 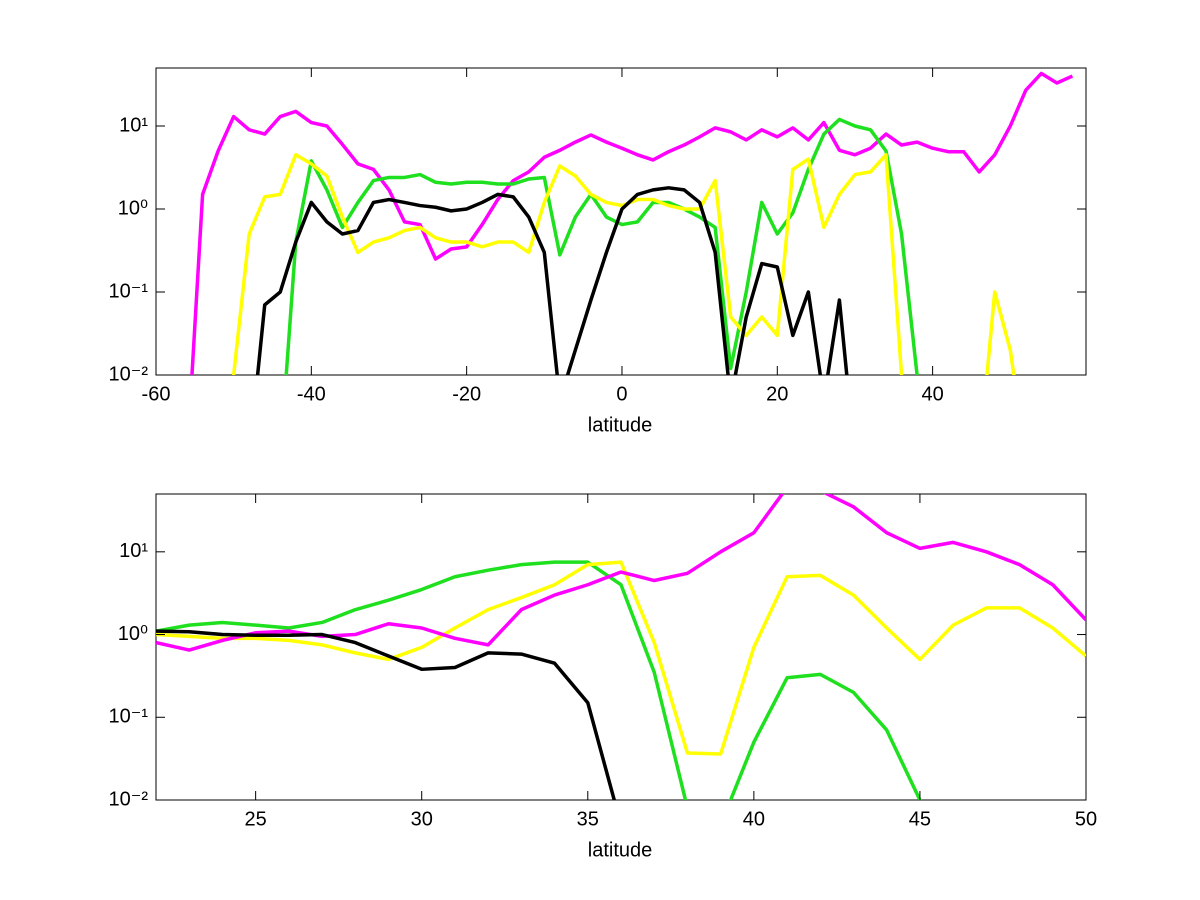 I want to click on x-tick-label: 30, so click(x=422, y=819).